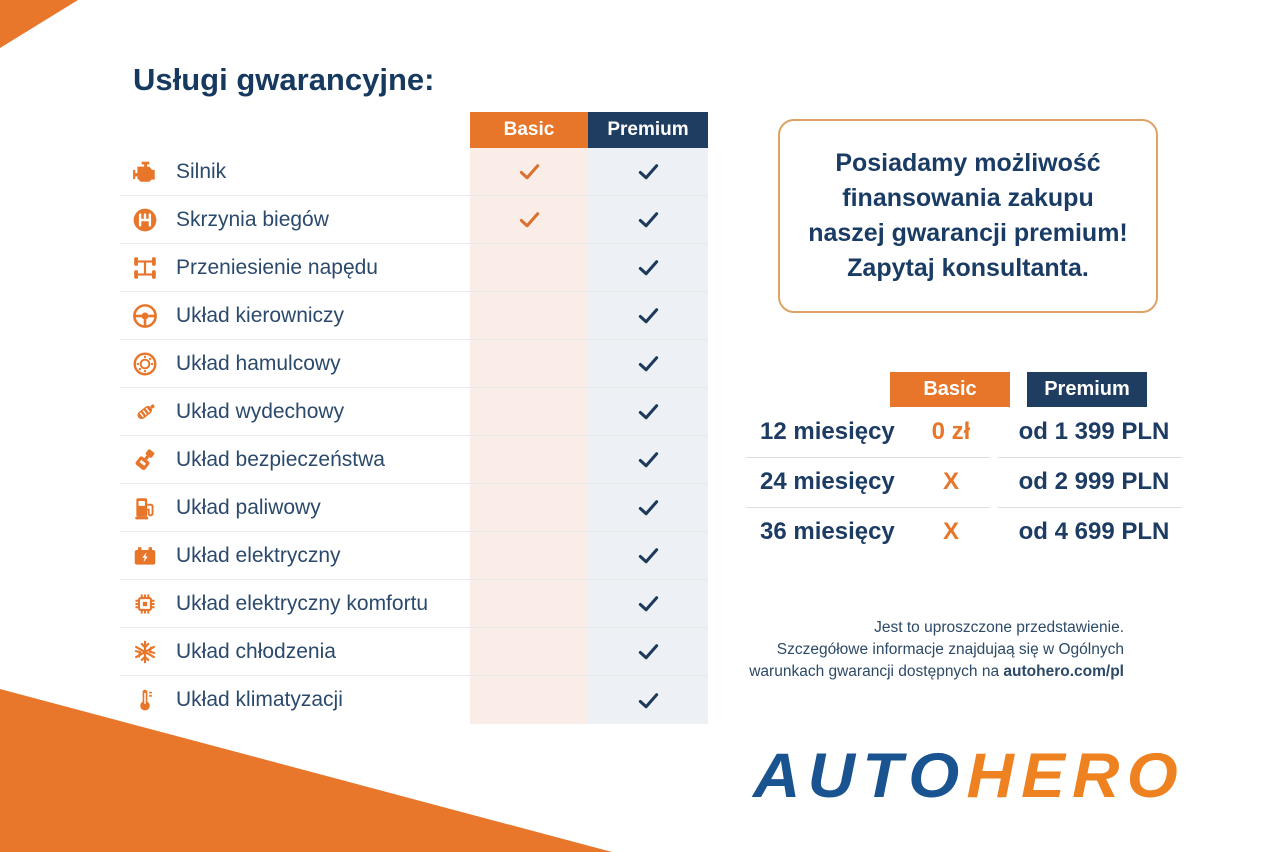  I want to click on row-label: Przeniesienie napędu, so click(277, 267).